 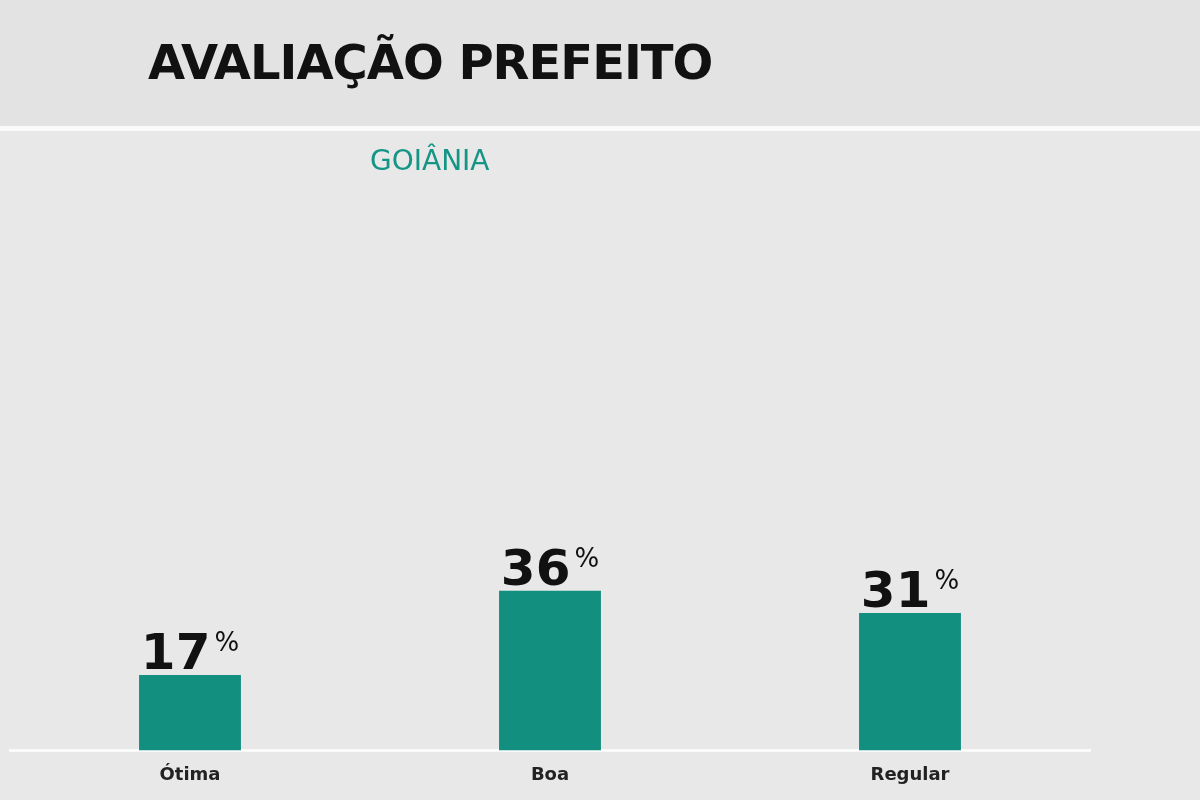 What do you see at coordinates (550, 567) in the screenshot?
I see `data-label: 36%` at bounding box center [550, 567].